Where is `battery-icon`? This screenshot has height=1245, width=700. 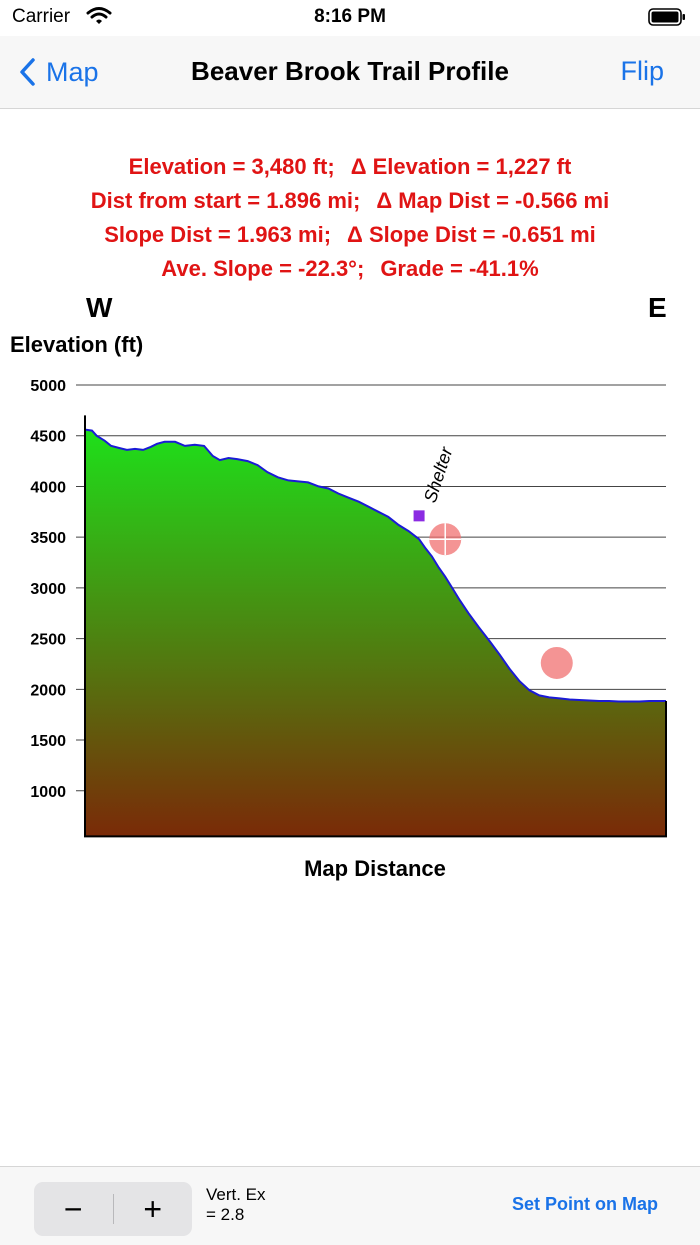 battery-icon is located at coordinates (667, 19).